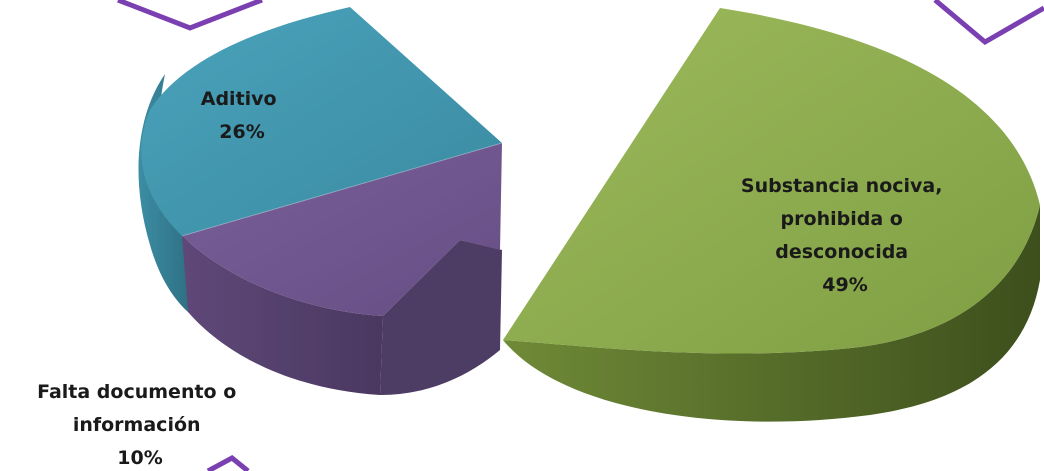 This screenshot has width=1044, height=471. What do you see at coordinates (241, 132) in the screenshot?
I see `label-aditivo-pct: 26%` at bounding box center [241, 132].